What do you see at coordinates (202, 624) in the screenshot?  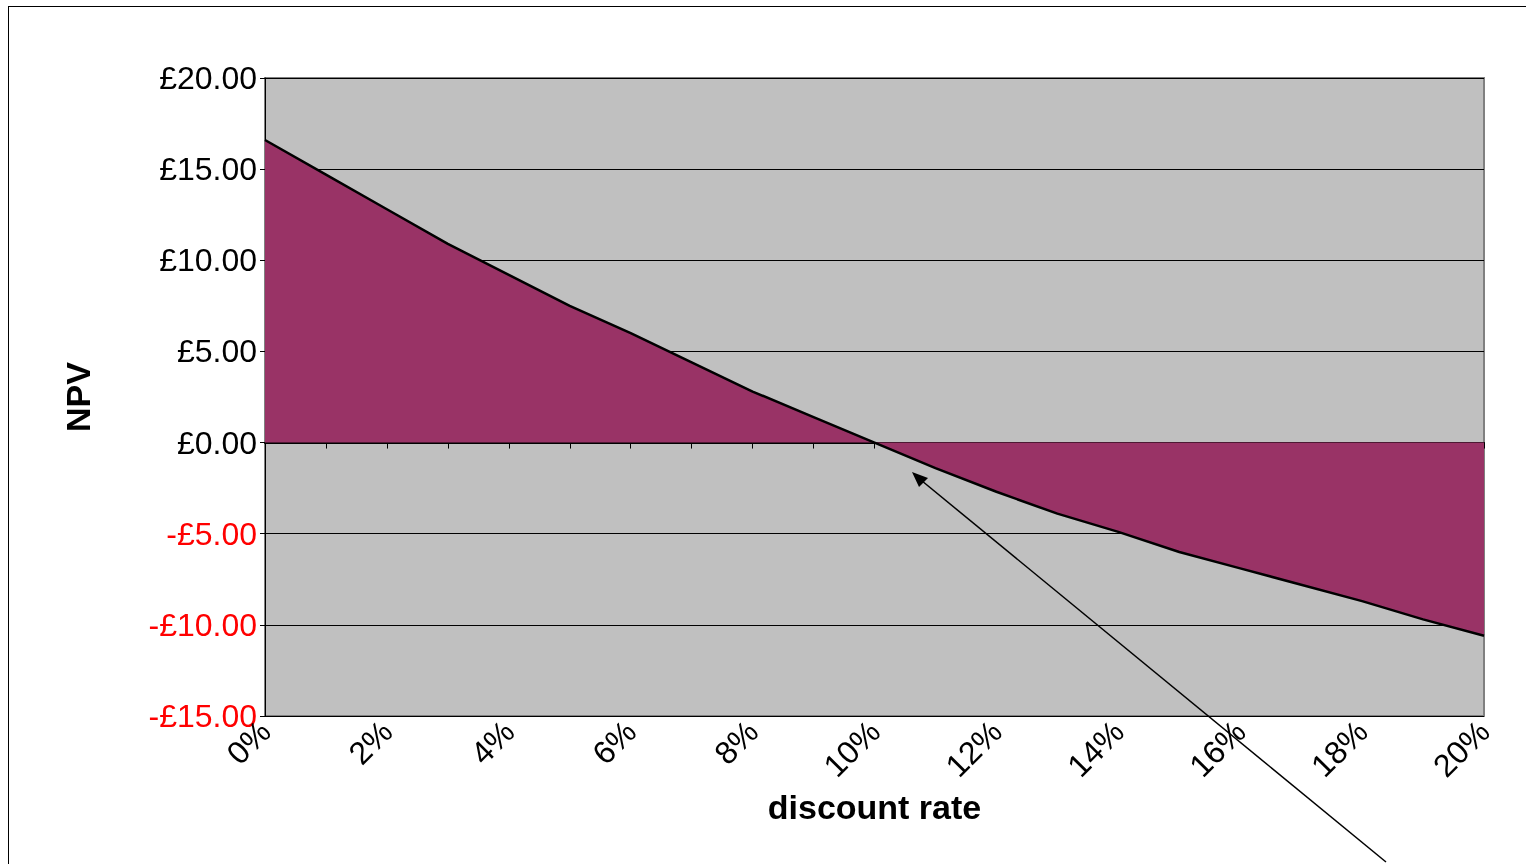 I see `y-tick-label: -£10.00` at bounding box center [202, 624].